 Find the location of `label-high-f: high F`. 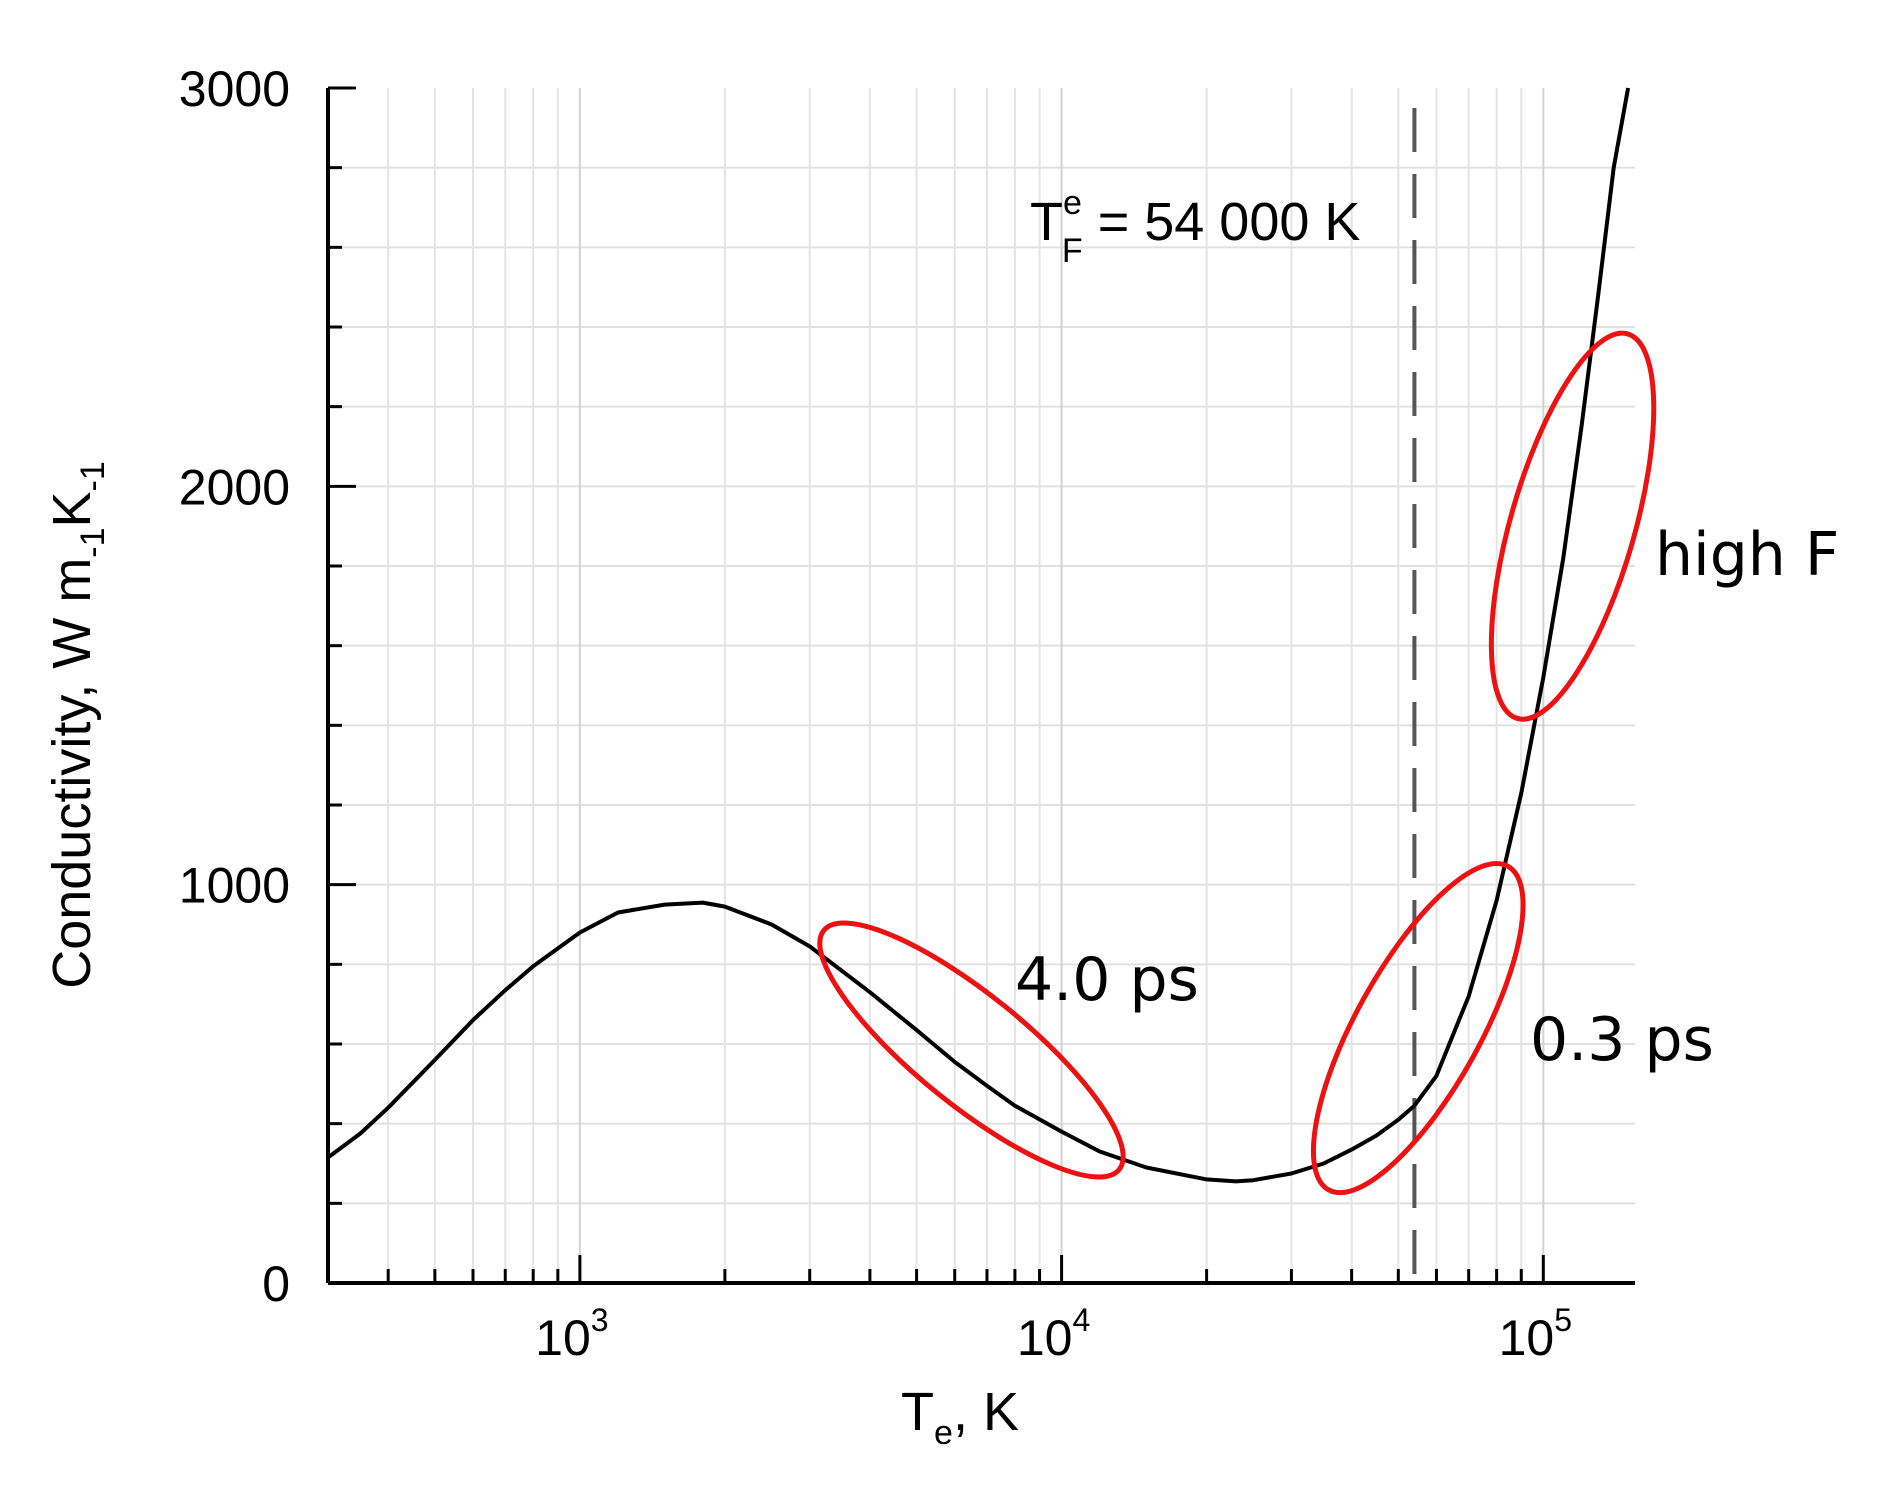

label-high-f: high F is located at coordinates (1747, 555).